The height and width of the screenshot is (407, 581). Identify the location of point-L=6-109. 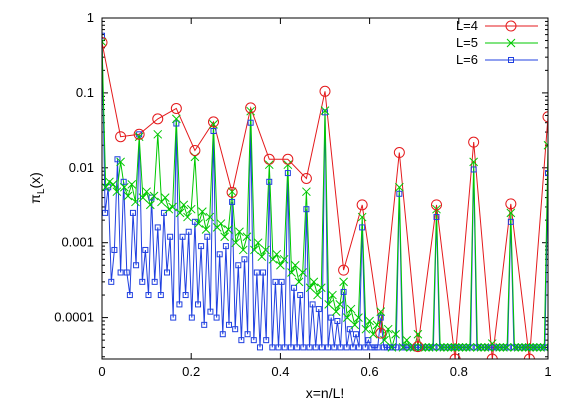
(439, 347).